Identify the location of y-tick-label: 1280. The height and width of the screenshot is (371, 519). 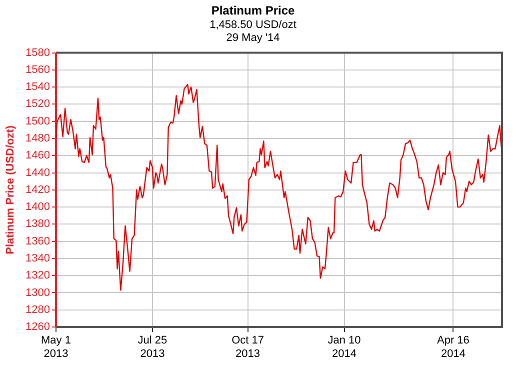
(38, 310).